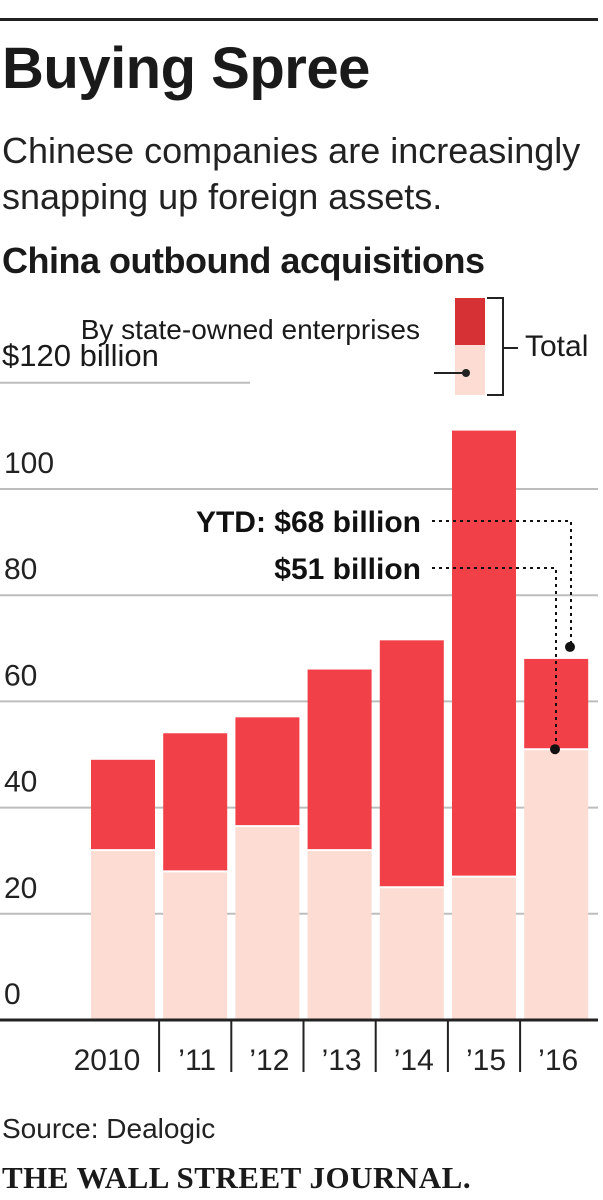 This screenshot has width=603, height=1200. I want to click on legend-state-owned-label: By state-owned enterprises, so click(250, 330).